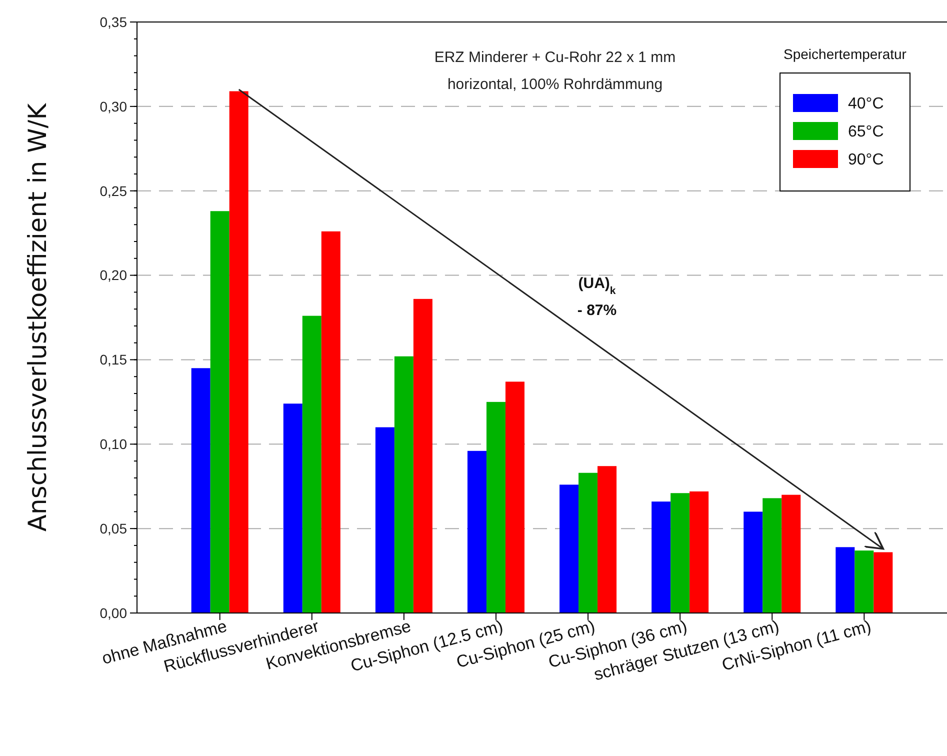 The image size is (947, 756). Describe the element at coordinates (114, 528) in the screenshot. I see `y-tick-label: 0,05` at that location.